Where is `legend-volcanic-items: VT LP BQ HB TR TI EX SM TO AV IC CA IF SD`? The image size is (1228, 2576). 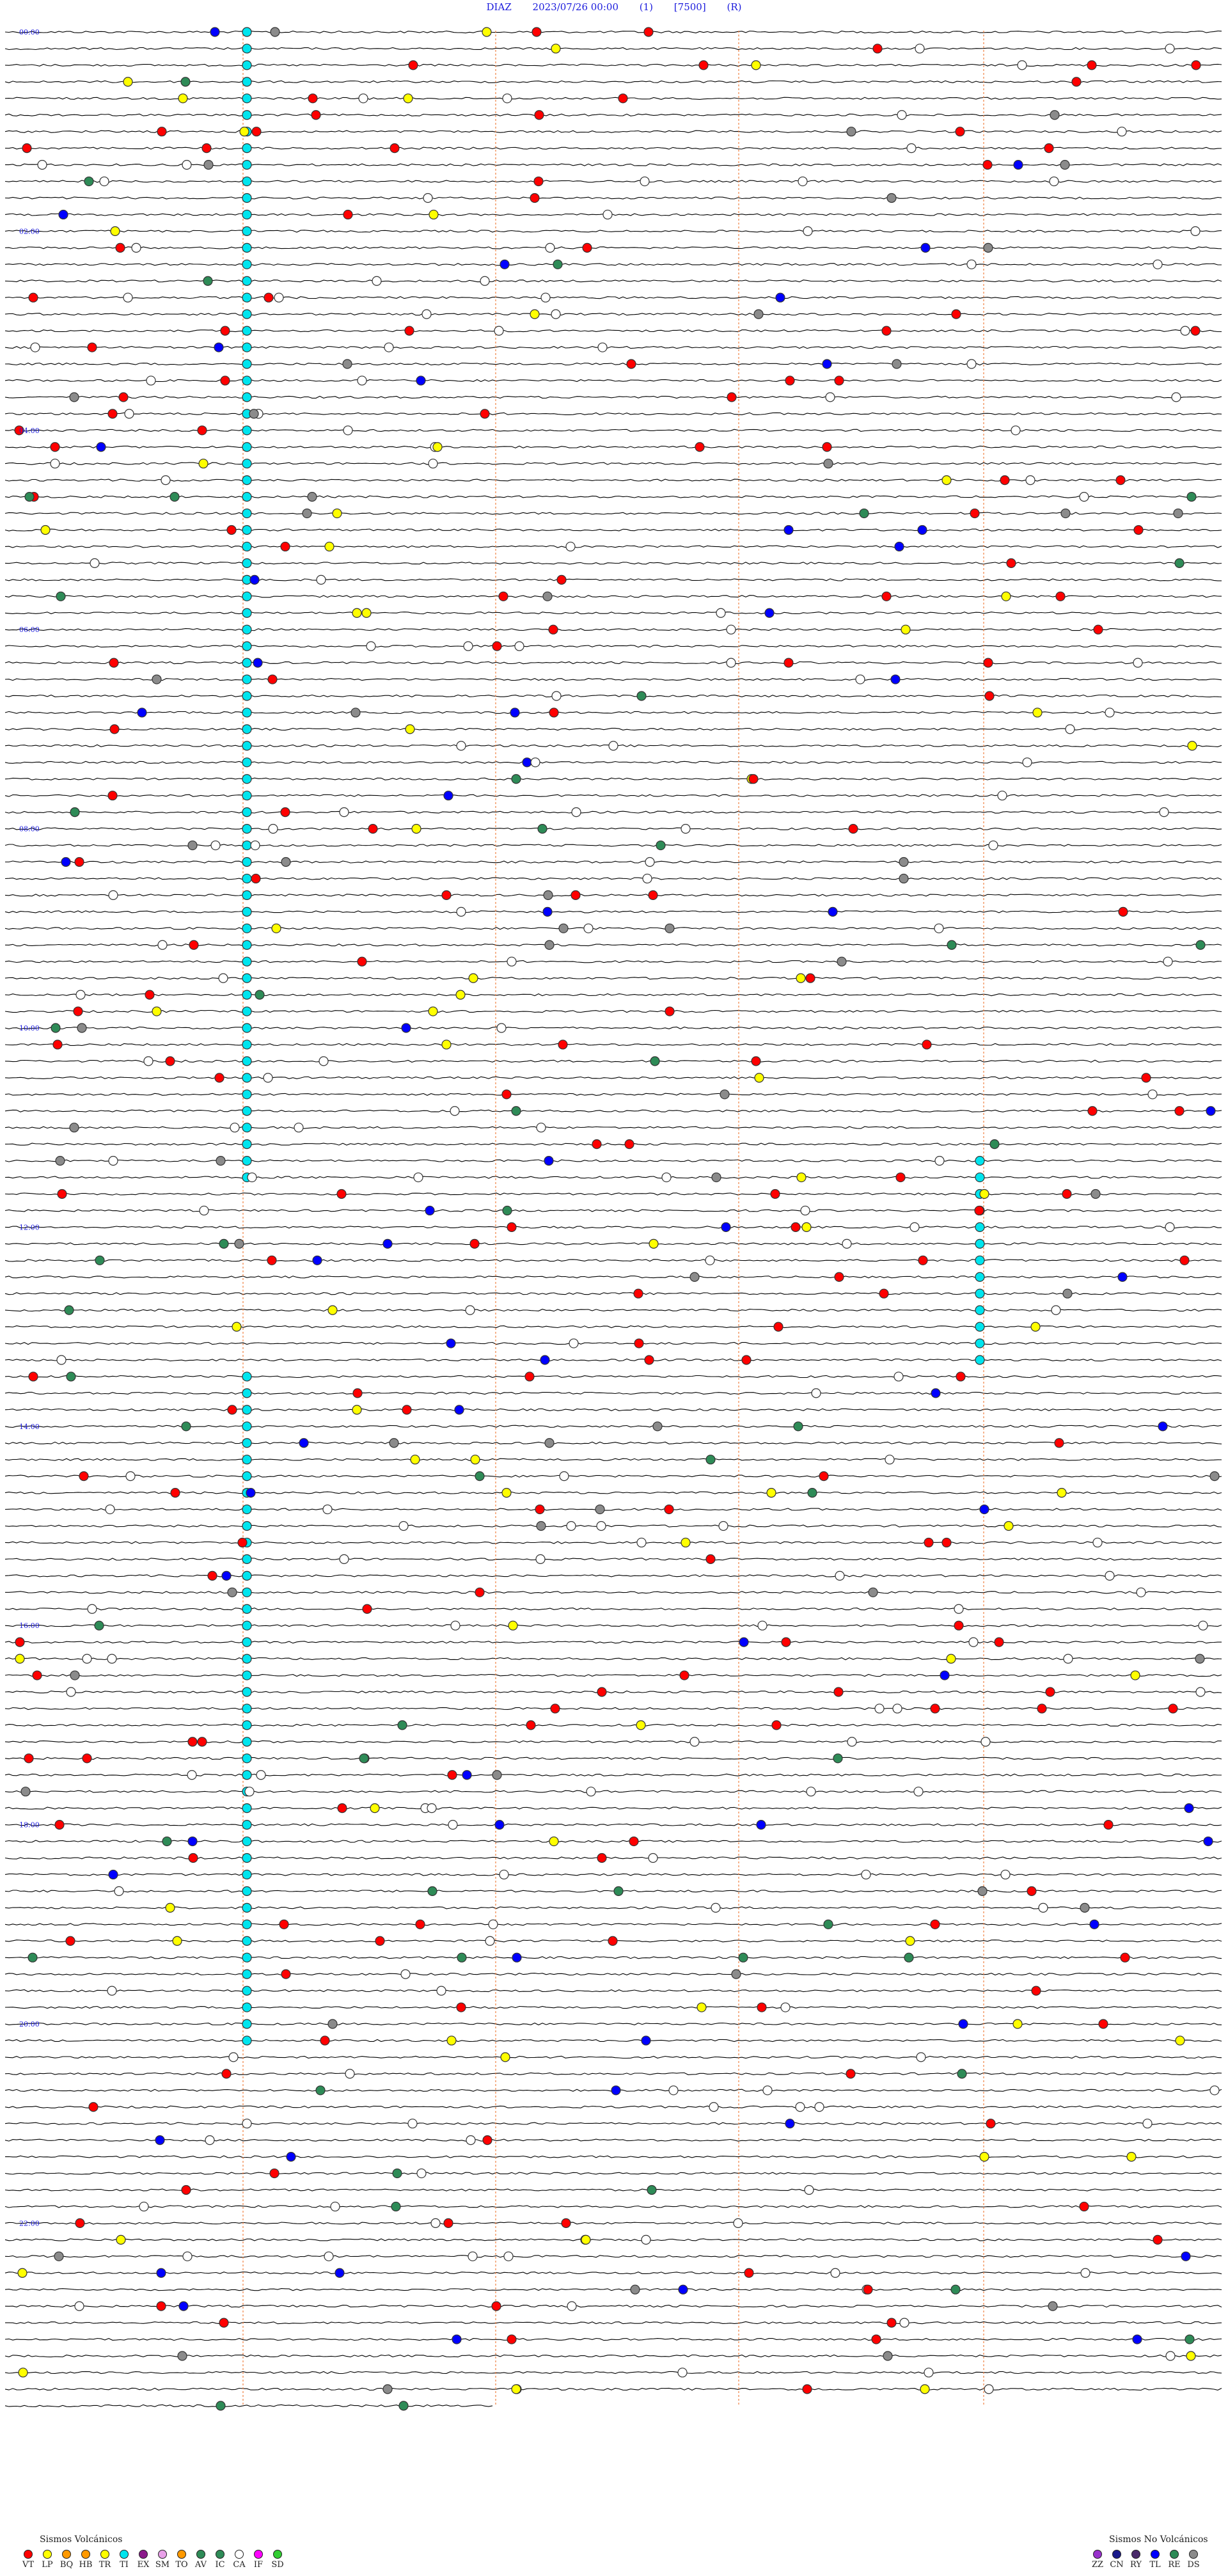
legend-volcanic-items: VT LP BQ HB TR TI EX SM TO AV IC CA IF SD is located at coordinates (165, 2561).